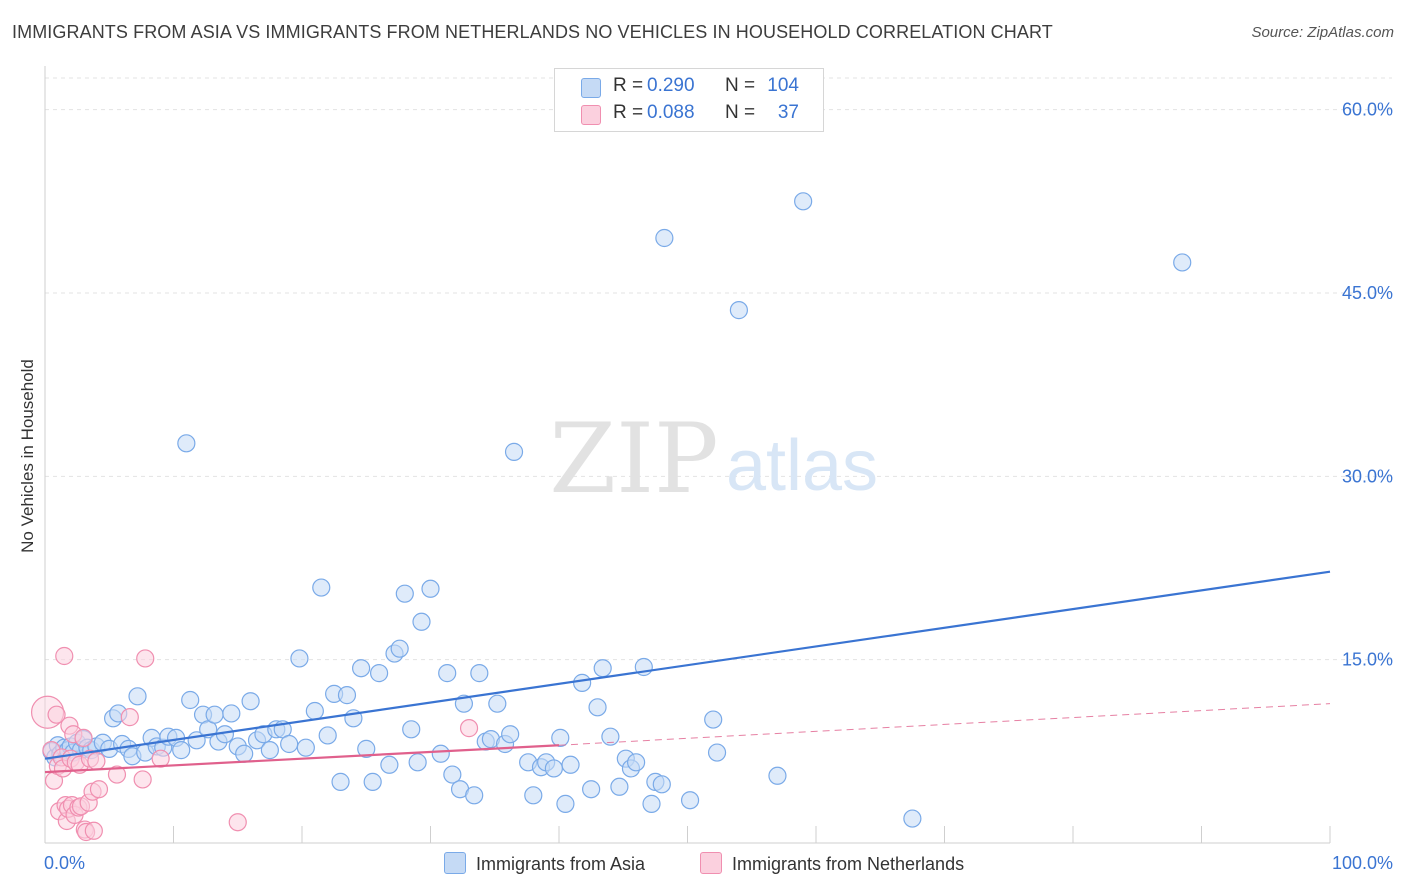  Describe the element at coordinates (455, 863) in the screenshot. I see `series-swatch-asia` at that location.